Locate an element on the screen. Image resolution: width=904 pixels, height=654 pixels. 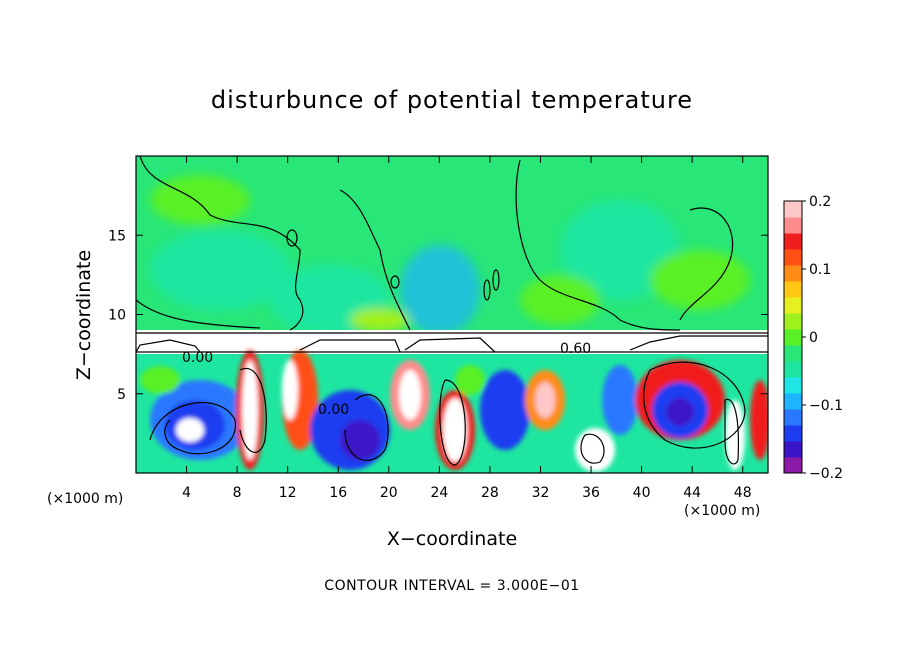
x-tick-label: 12 is located at coordinates (288, 493).